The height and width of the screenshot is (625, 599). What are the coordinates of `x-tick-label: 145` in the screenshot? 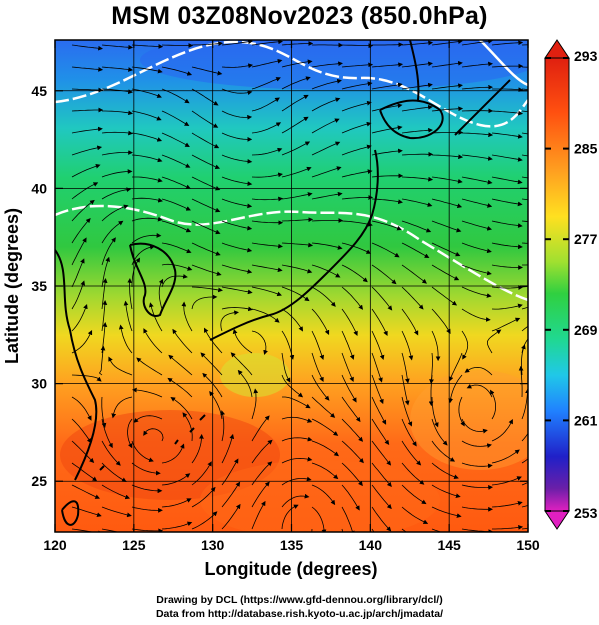 It's located at (449, 545).